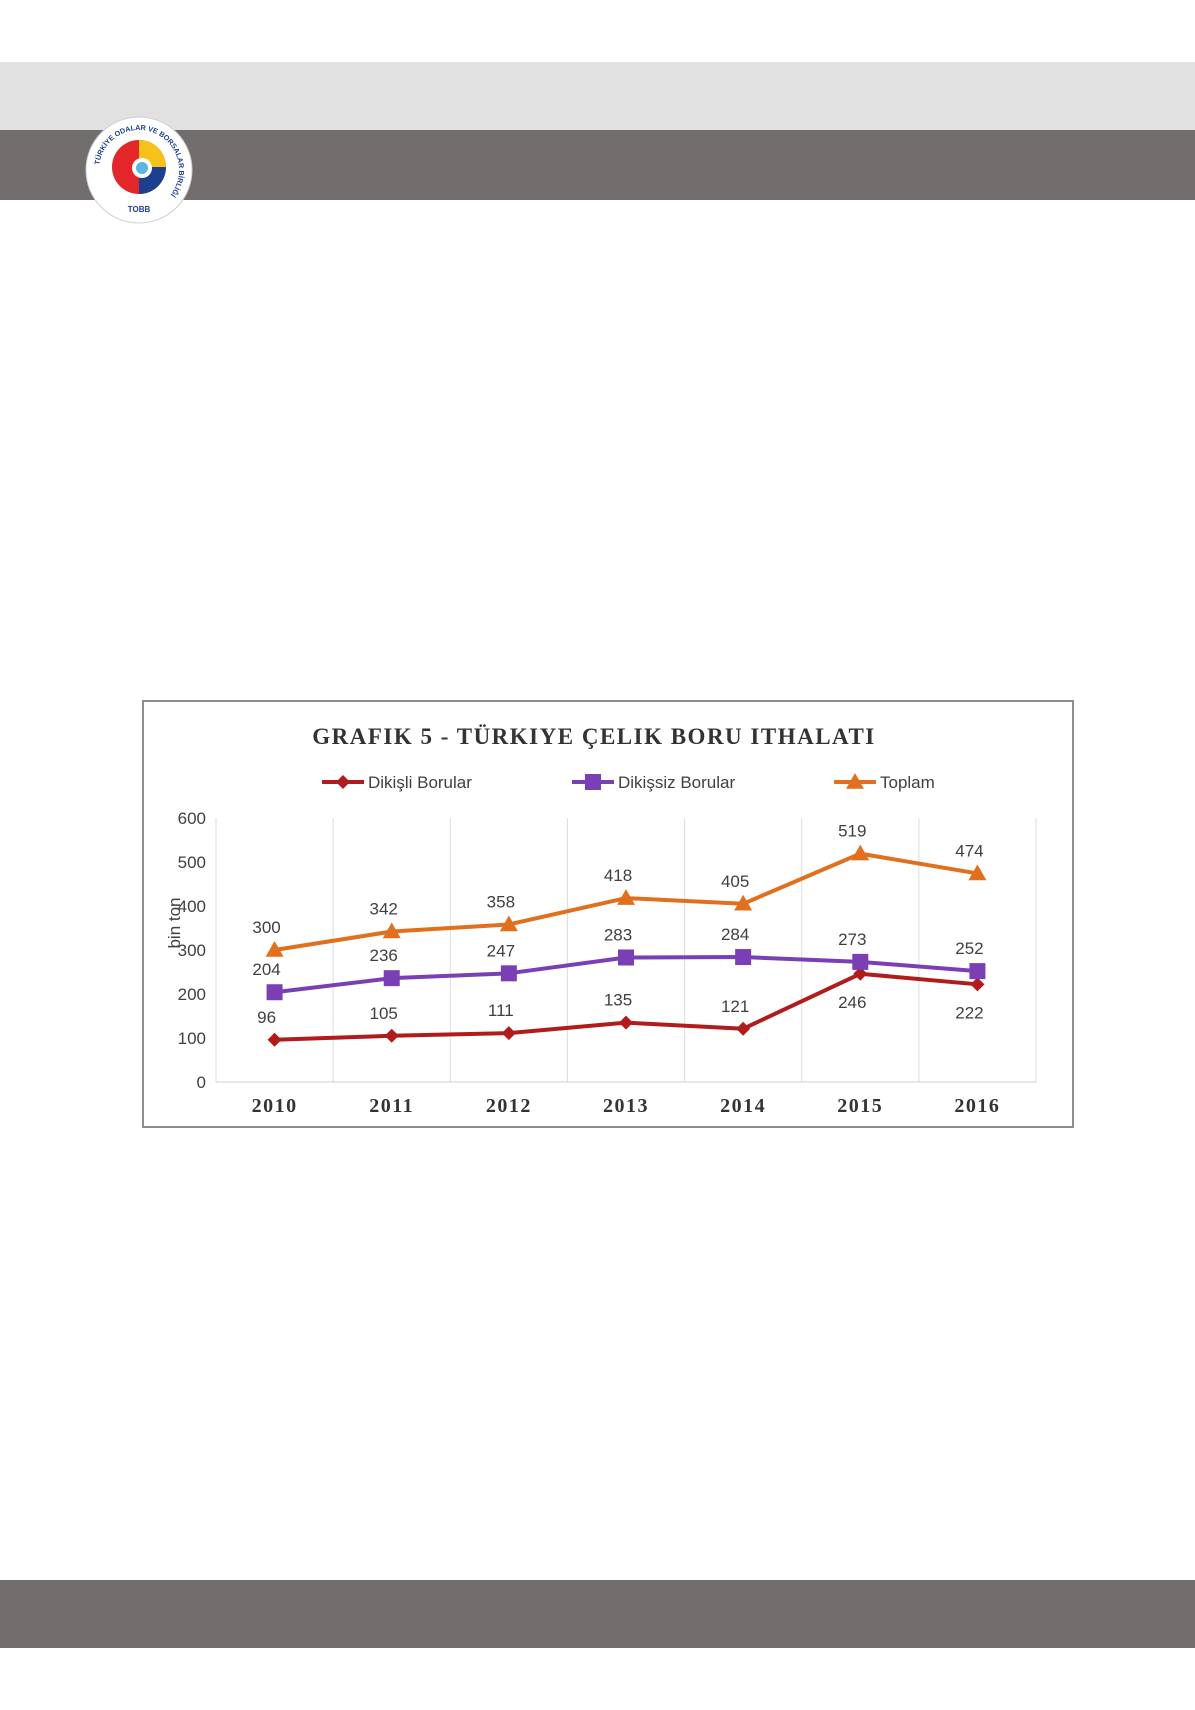  Describe the element at coordinates (192, 906) in the screenshot. I see `y-tick-label: 400` at that location.